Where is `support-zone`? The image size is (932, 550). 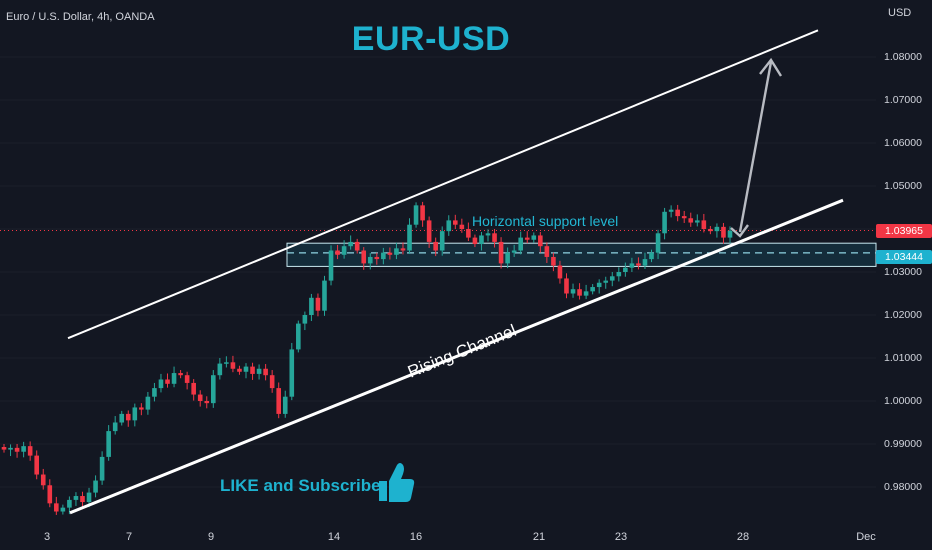
support-zone is located at coordinates (581, 254).